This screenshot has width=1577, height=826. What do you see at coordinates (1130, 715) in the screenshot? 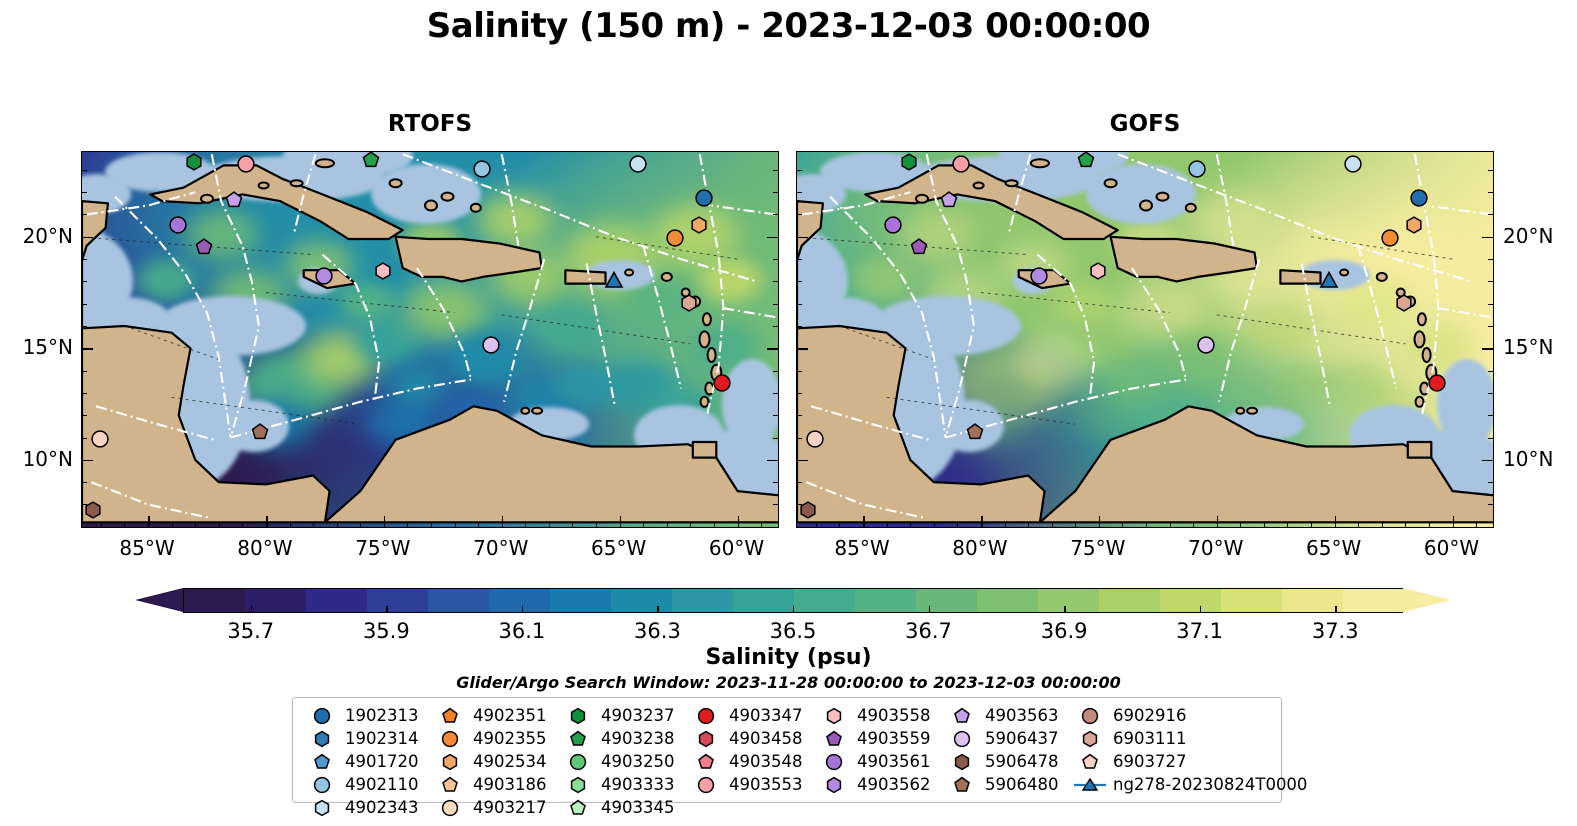
I see `legend-entry: 6902916` at bounding box center [1130, 715].